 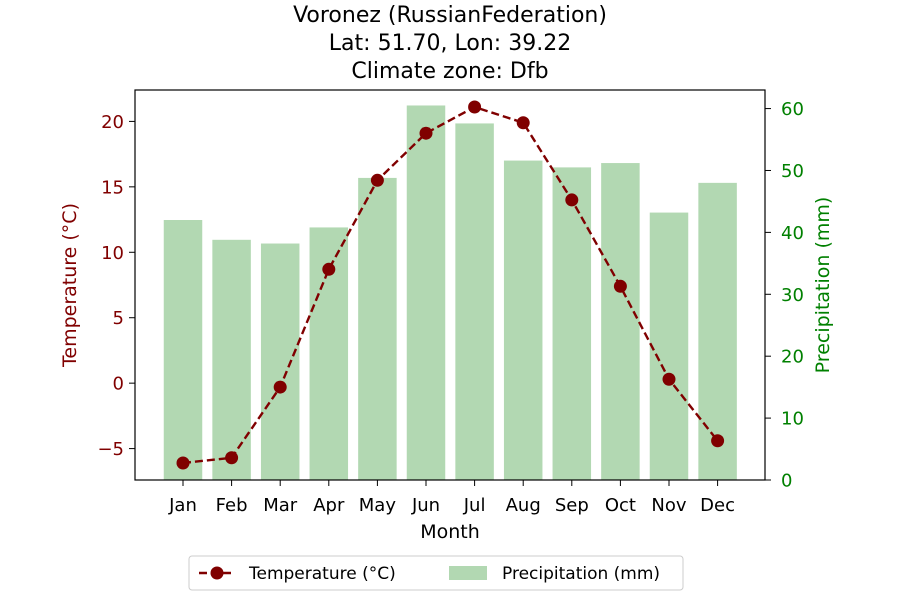 I want to click on right-axis-label: Precipitation (mm), so click(x=823, y=285).